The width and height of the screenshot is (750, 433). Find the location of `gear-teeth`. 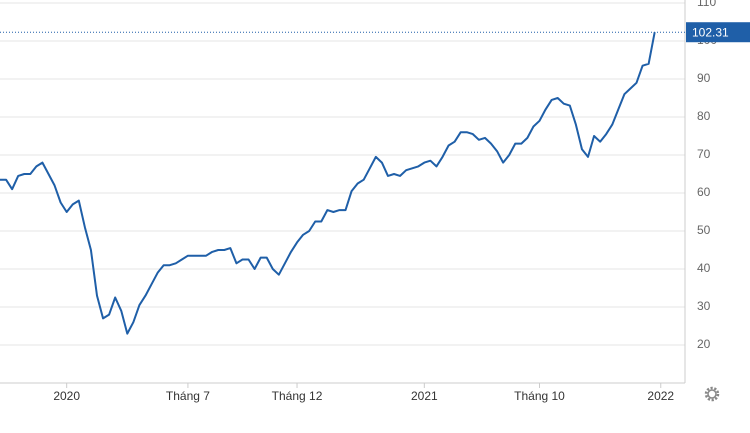

gear-teeth is located at coordinates (712, 394).